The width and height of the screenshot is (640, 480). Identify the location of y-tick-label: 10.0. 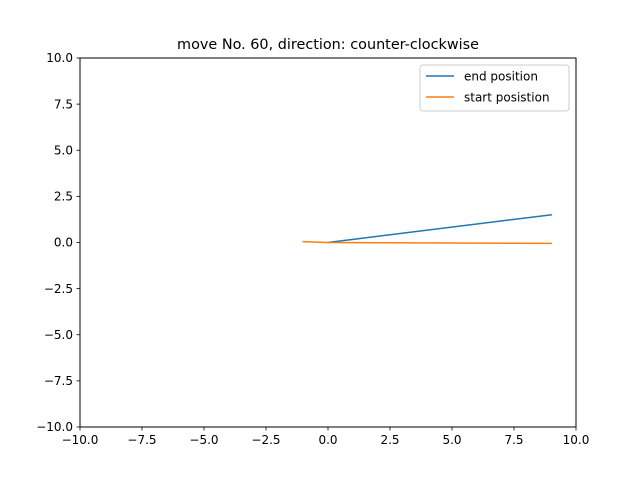
(59, 58).